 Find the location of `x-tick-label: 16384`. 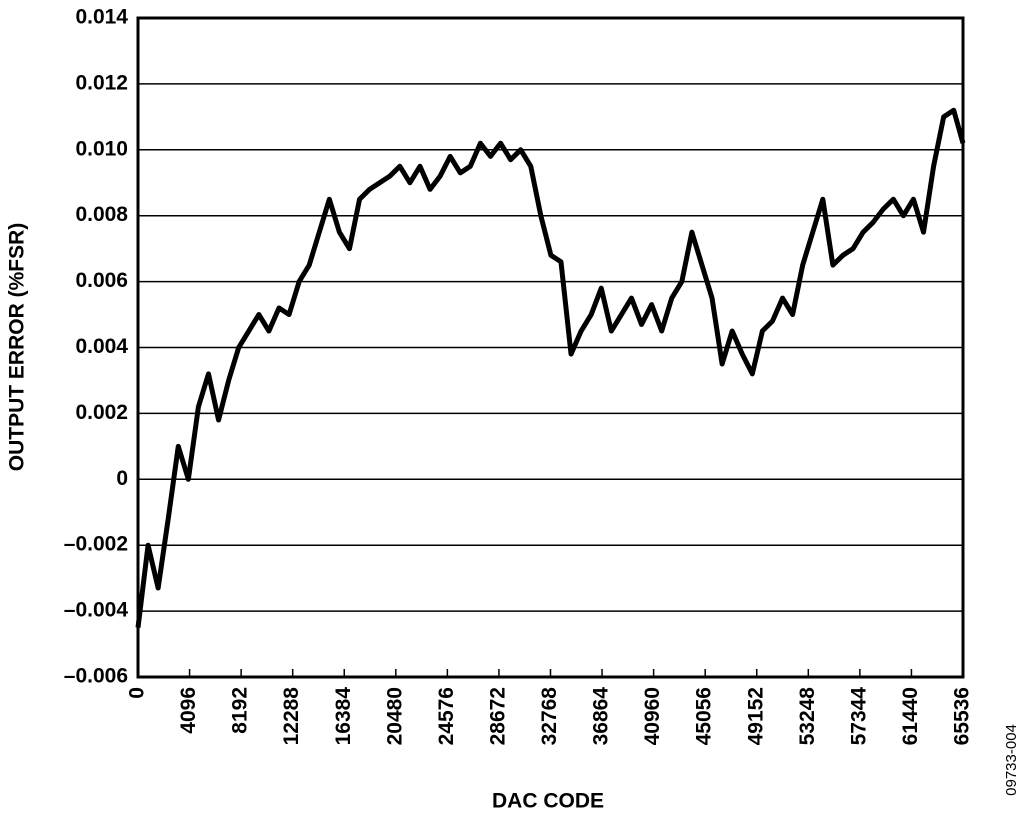

x-tick-label: 16384 is located at coordinates (343, 716).